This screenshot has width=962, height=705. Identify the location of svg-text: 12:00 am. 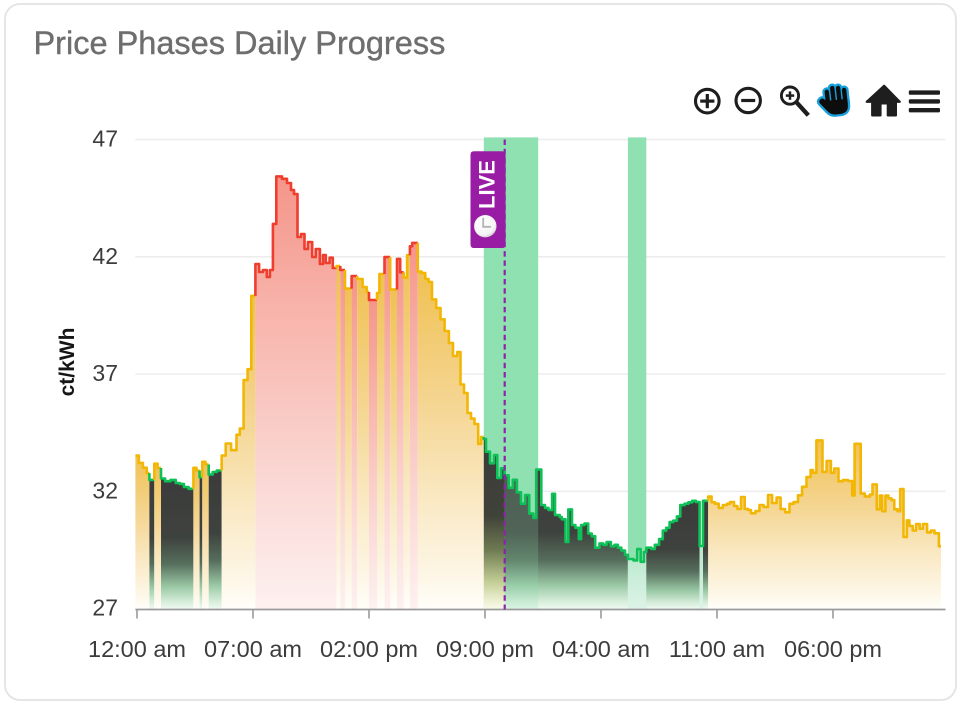
(137, 649).